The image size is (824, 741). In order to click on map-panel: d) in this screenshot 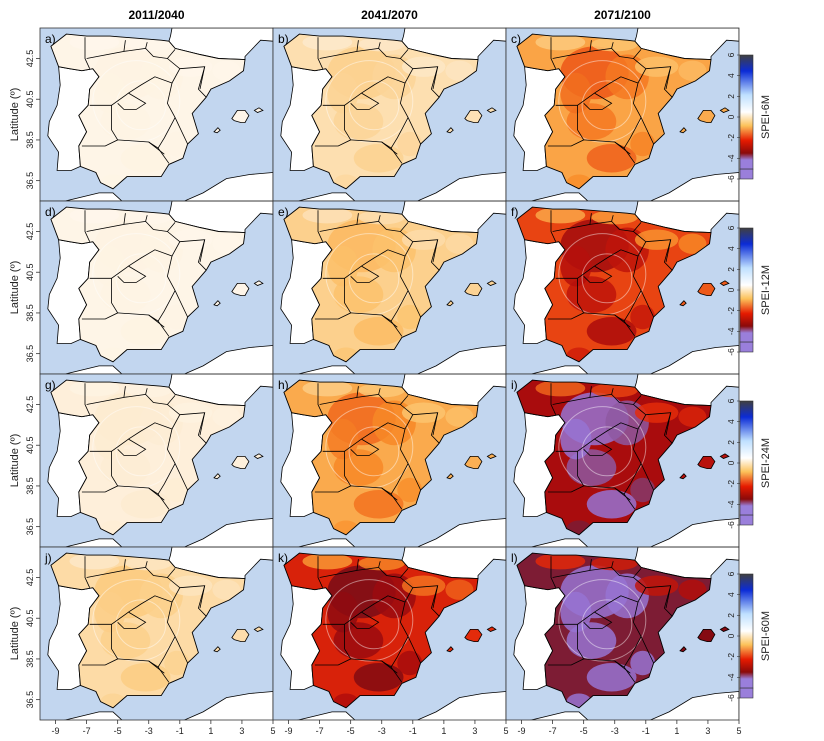, I will do `click(156, 287)`.